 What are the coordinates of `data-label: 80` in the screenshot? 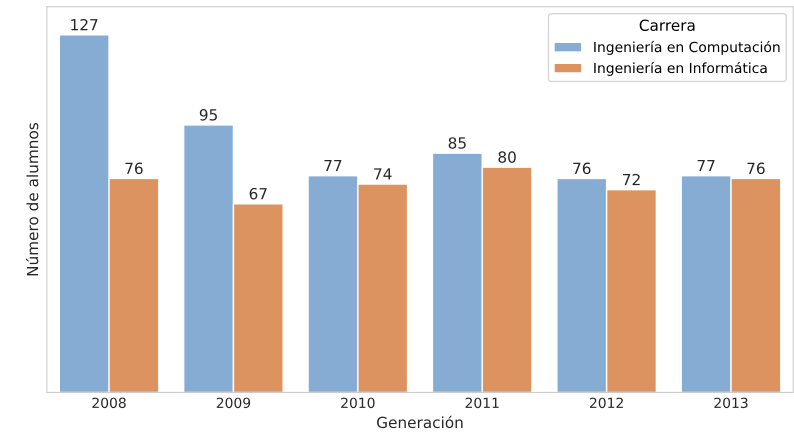 It's located at (507, 157).